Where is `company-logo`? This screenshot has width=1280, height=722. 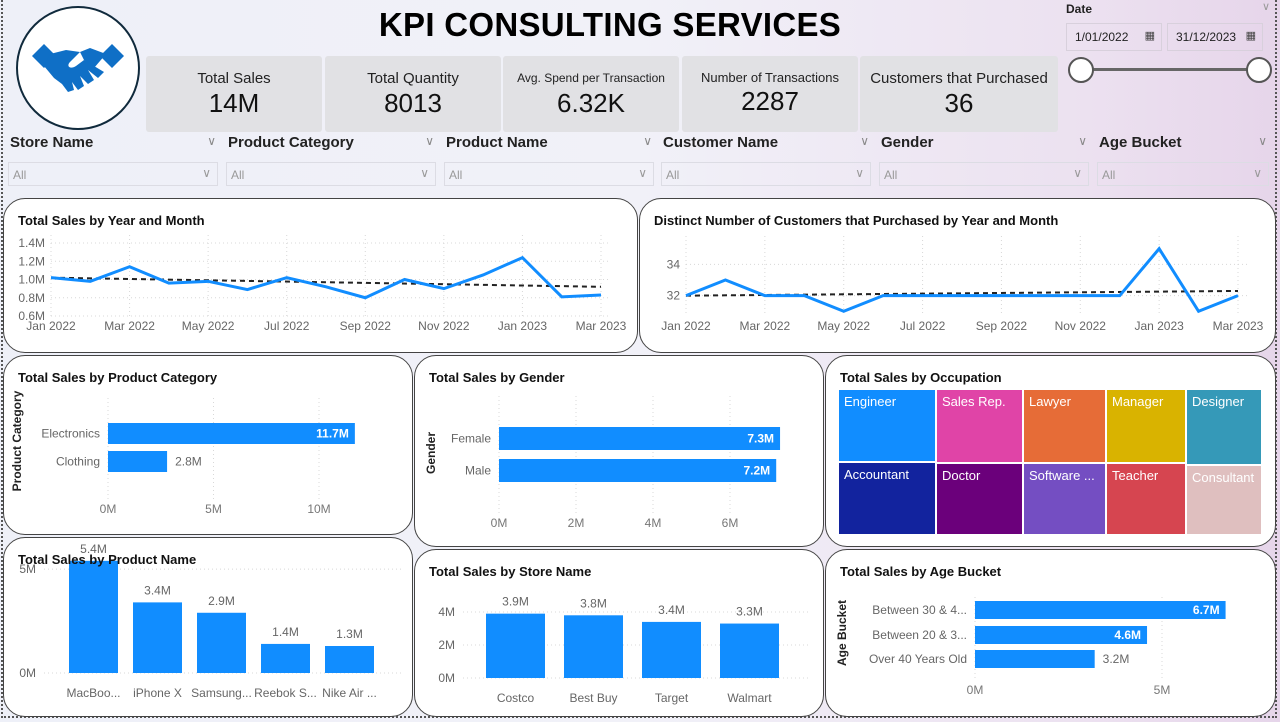
company-logo is located at coordinates (78, 68).